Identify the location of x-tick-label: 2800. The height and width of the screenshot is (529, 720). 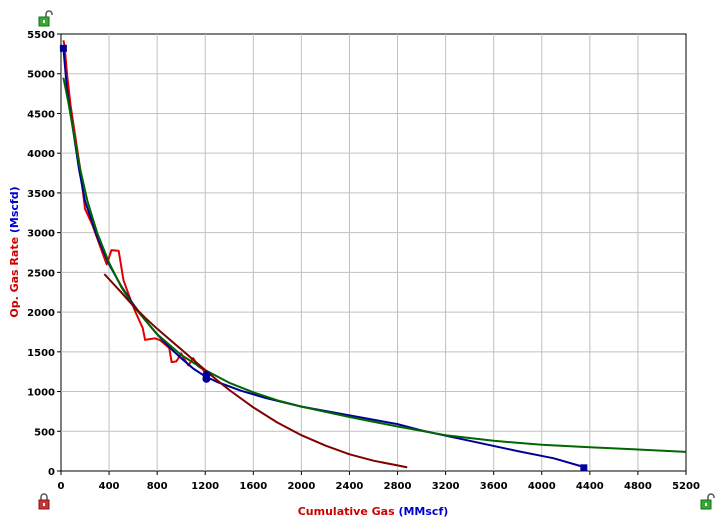
(398, 486).